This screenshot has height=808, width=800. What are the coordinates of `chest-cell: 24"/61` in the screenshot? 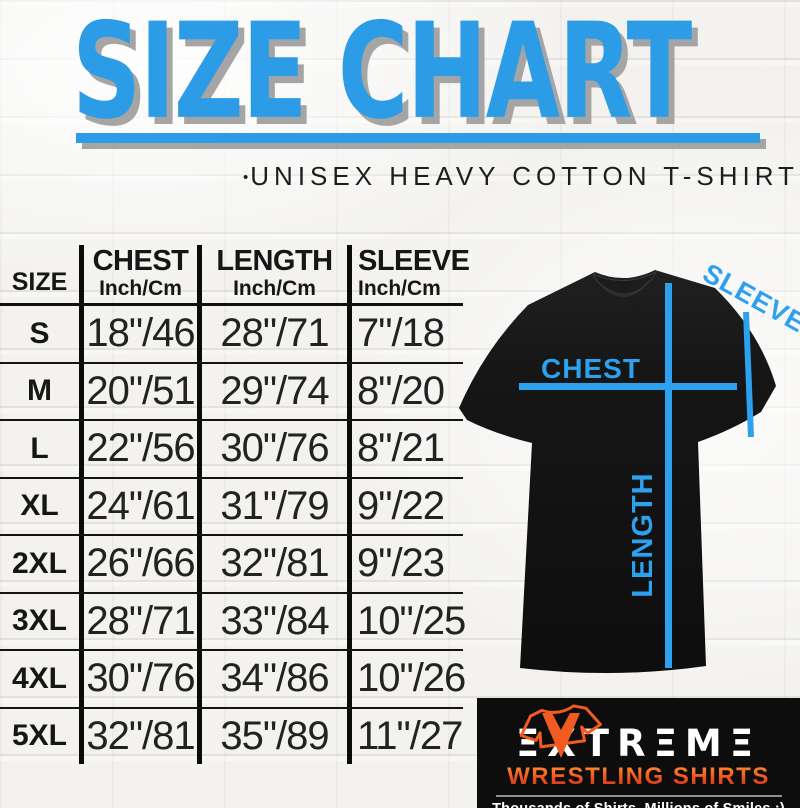 It's located at (138, 506).